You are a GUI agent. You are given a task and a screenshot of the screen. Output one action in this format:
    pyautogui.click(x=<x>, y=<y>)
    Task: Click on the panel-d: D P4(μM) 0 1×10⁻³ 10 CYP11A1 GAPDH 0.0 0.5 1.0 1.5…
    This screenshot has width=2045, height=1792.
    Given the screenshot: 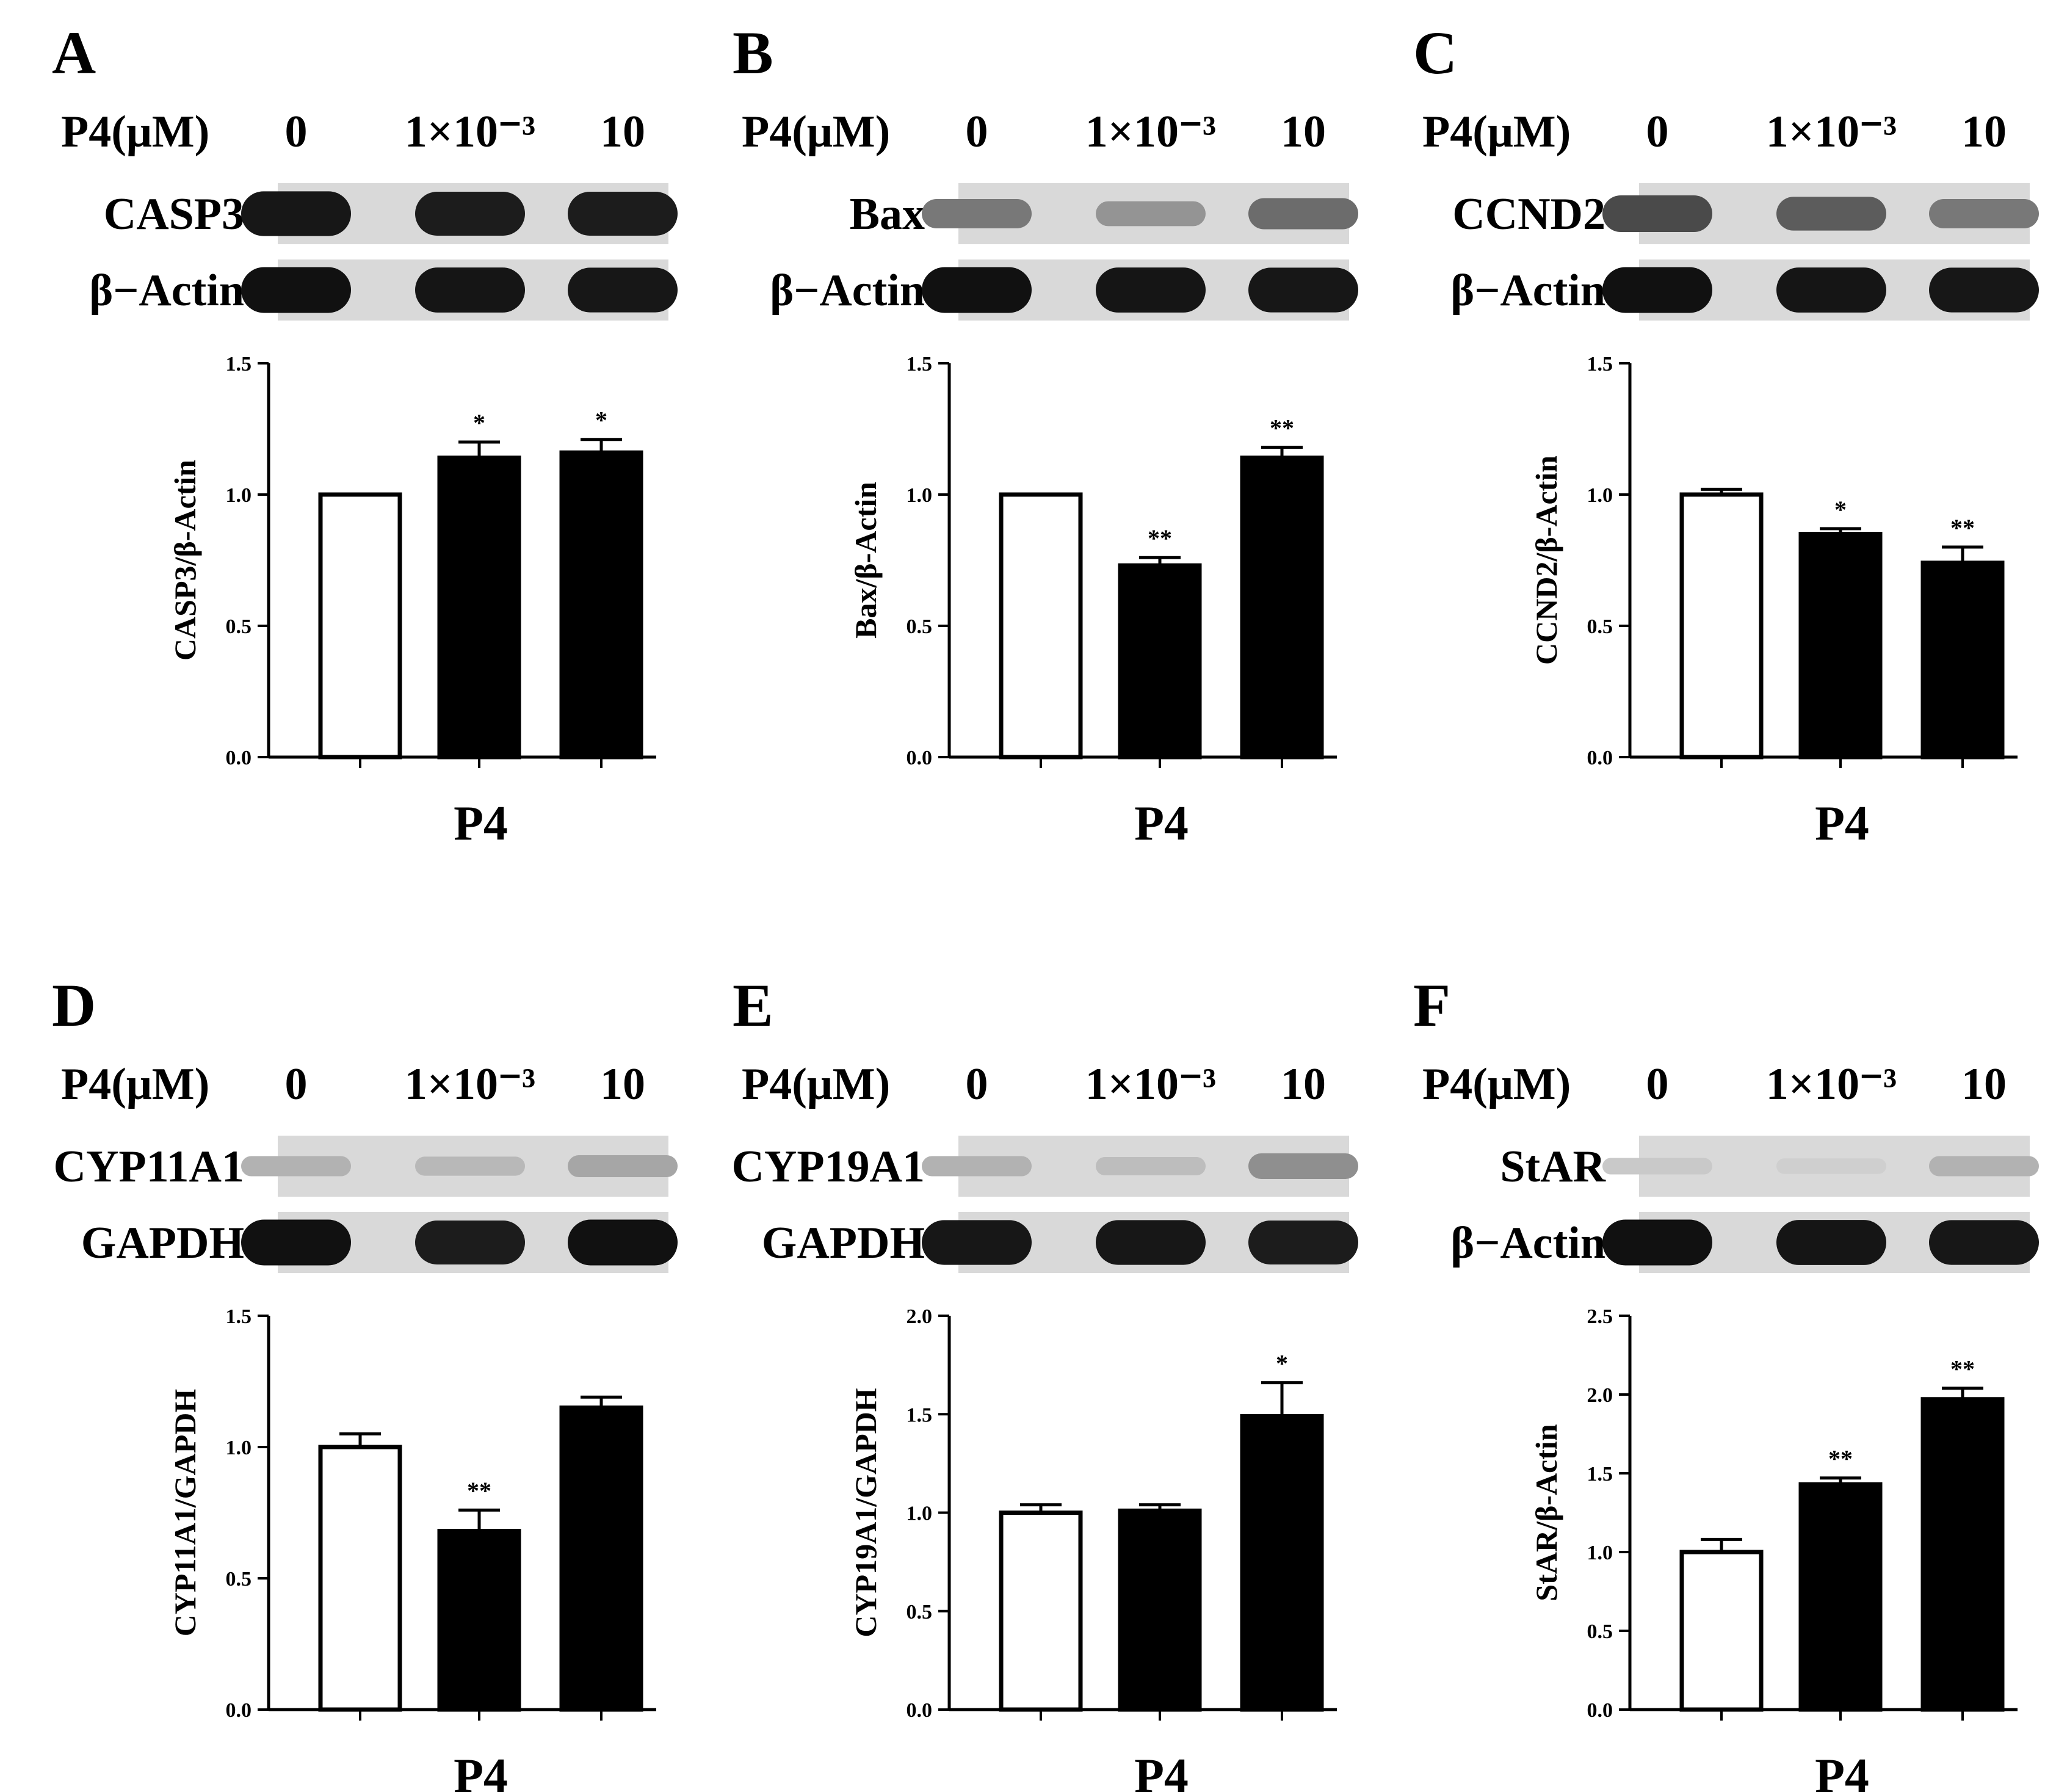 What is the action you would take?
    pyautogui.click(x=365, y=1382)
    